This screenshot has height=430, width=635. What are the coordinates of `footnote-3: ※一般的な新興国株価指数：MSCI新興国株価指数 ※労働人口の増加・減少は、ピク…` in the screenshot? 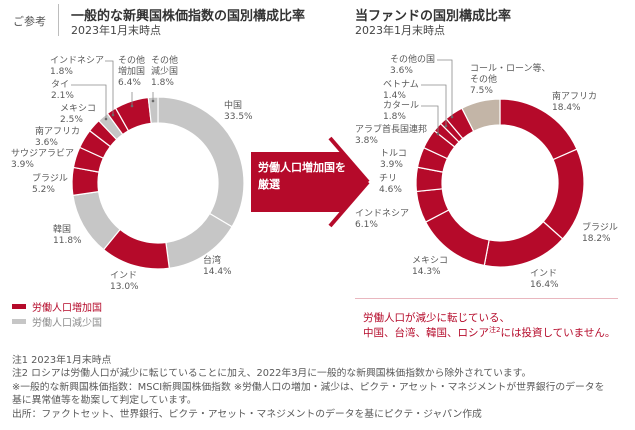 It's located at (308, 387).